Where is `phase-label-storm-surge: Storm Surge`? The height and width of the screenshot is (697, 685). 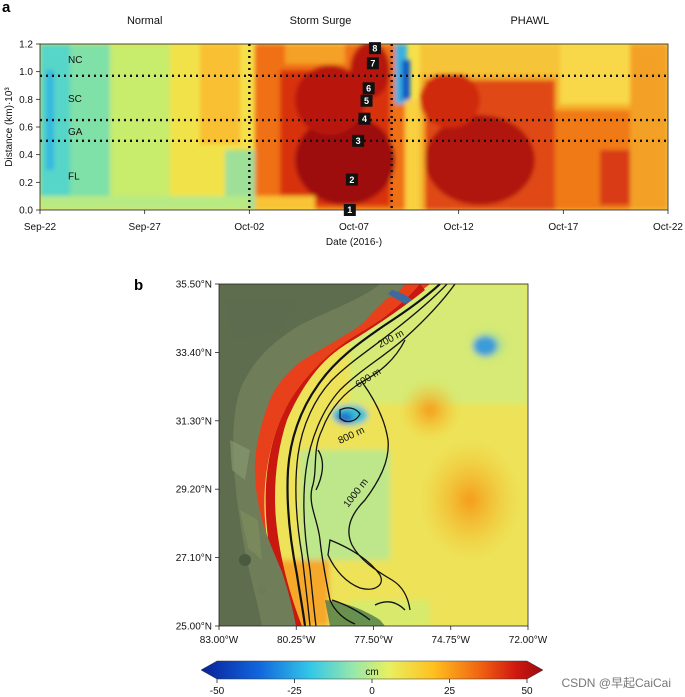
phase-label-storm-surge: Storm Surge is located at coordinates (321, 21).